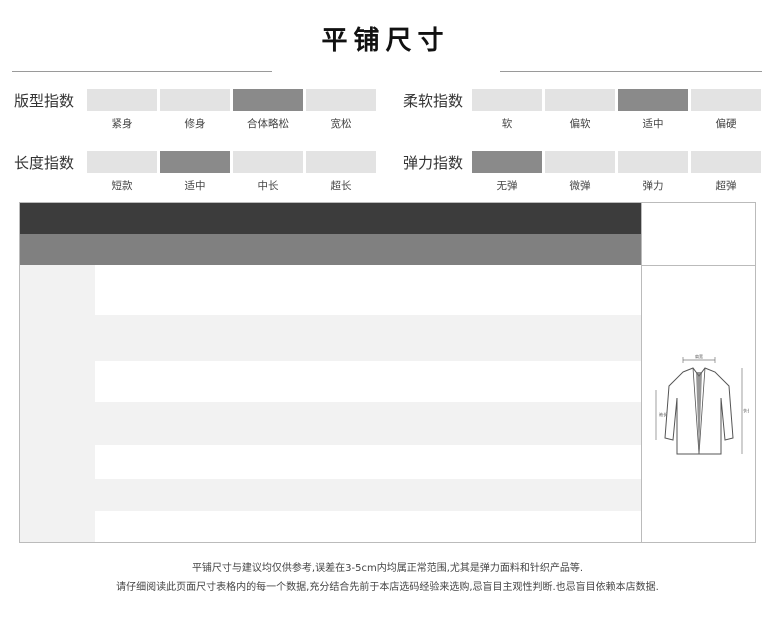  I want to click on page-title: 平铺尺寸, so click(385, 41).